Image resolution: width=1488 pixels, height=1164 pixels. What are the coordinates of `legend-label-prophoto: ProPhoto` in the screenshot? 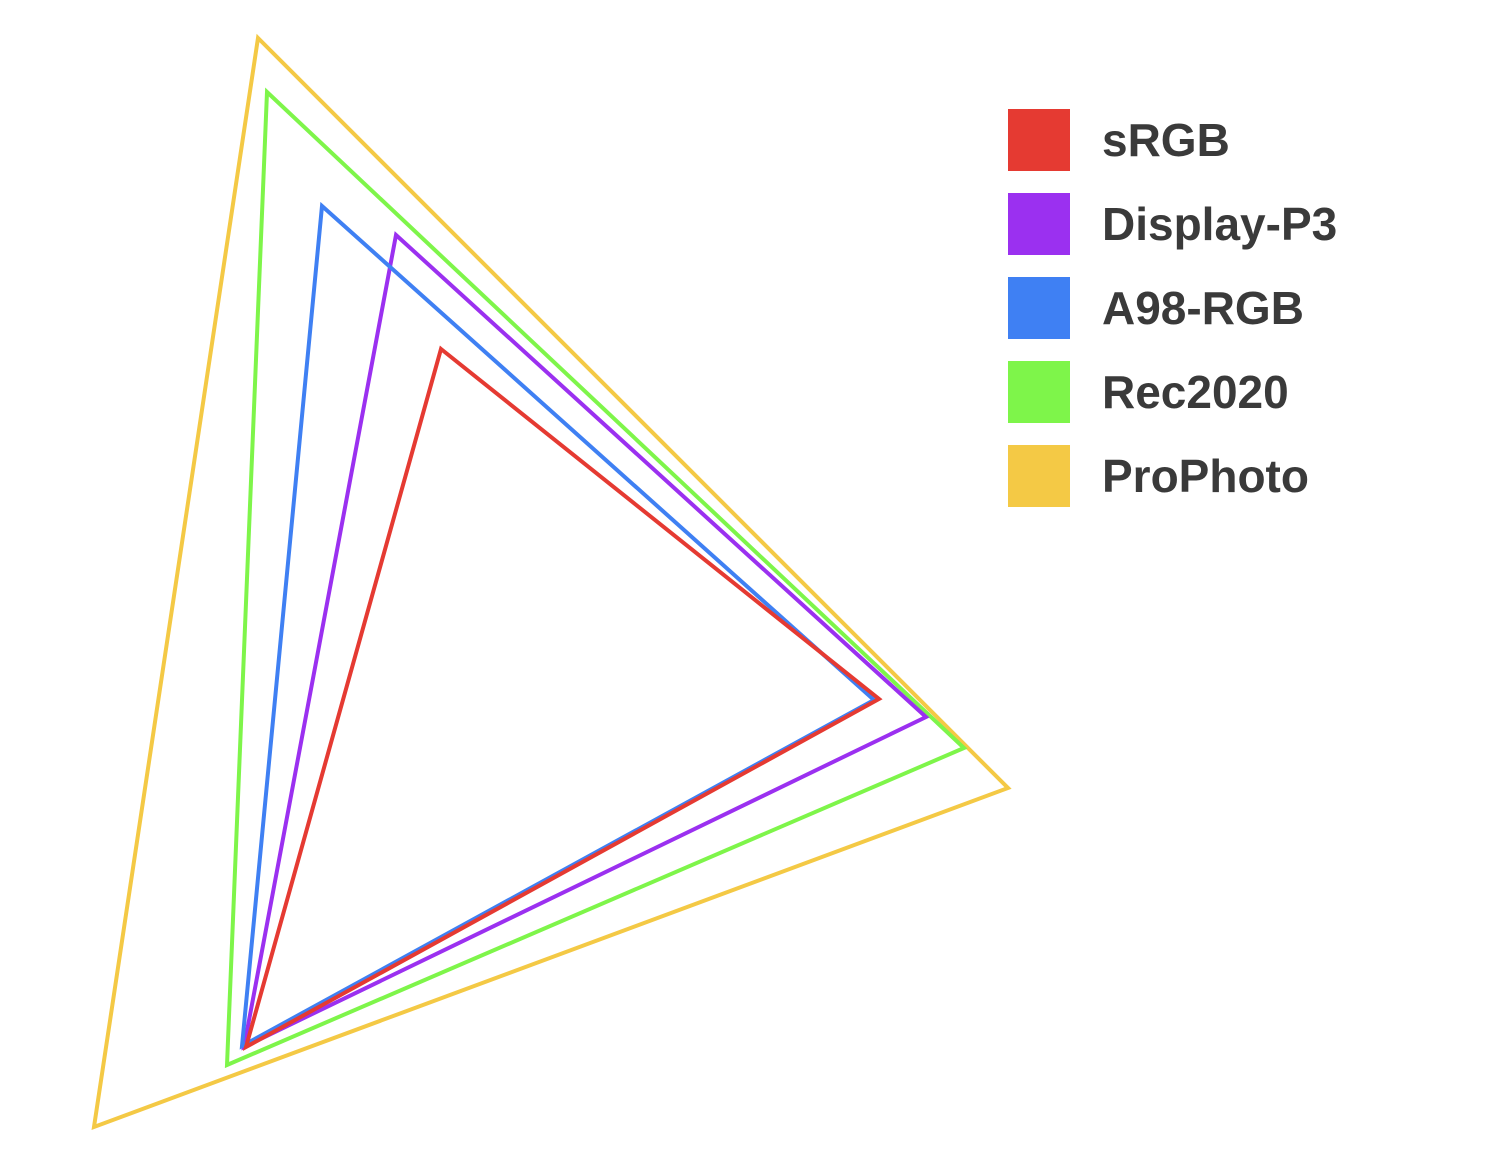 It's located at (1205, 476).